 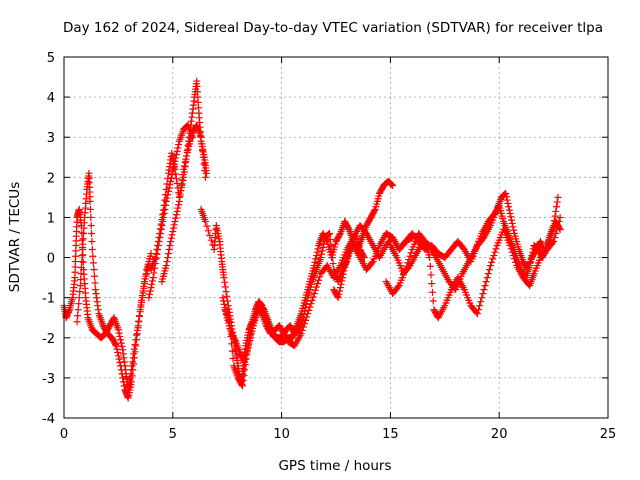 What do you see at coordinates (51, 58) in the screenshot?
I see `y-tick-label: 5` at bounding box center [51, 58].